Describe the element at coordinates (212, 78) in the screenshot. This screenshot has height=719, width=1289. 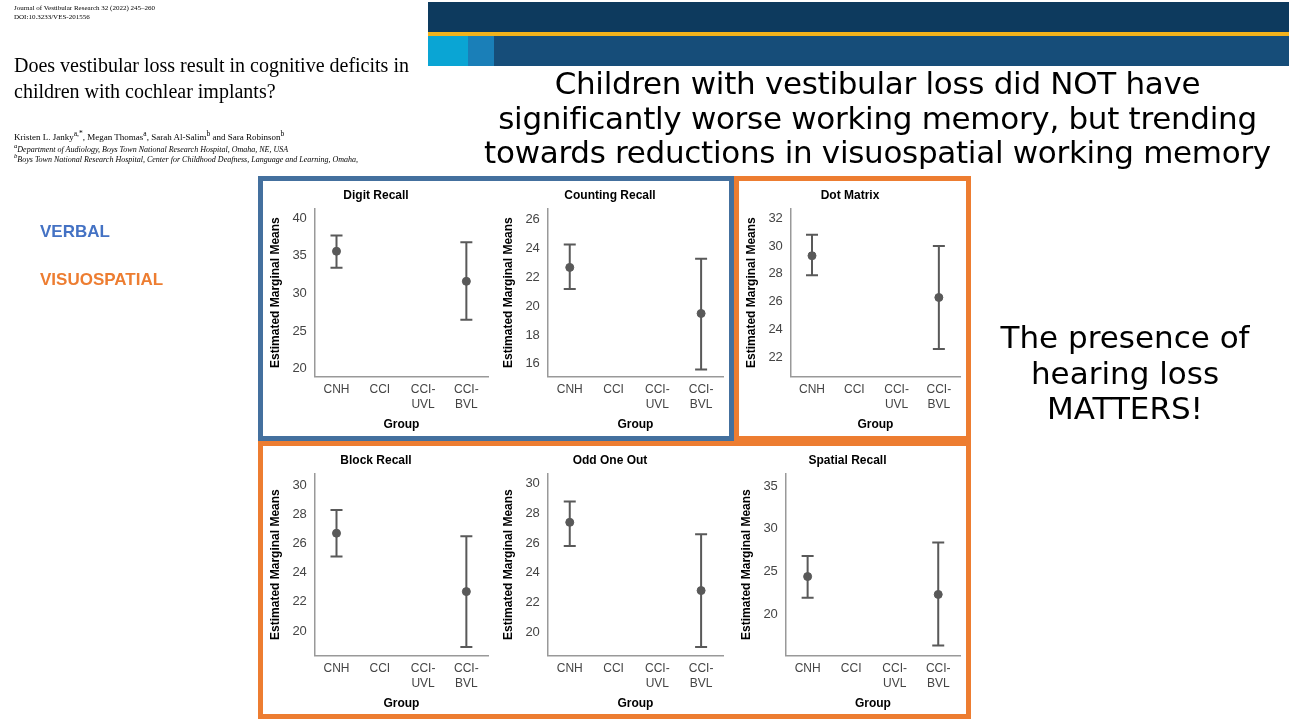
I see `text: Does vestibular loss result in cognitive deficits in children with cochlear implants?` at that location.